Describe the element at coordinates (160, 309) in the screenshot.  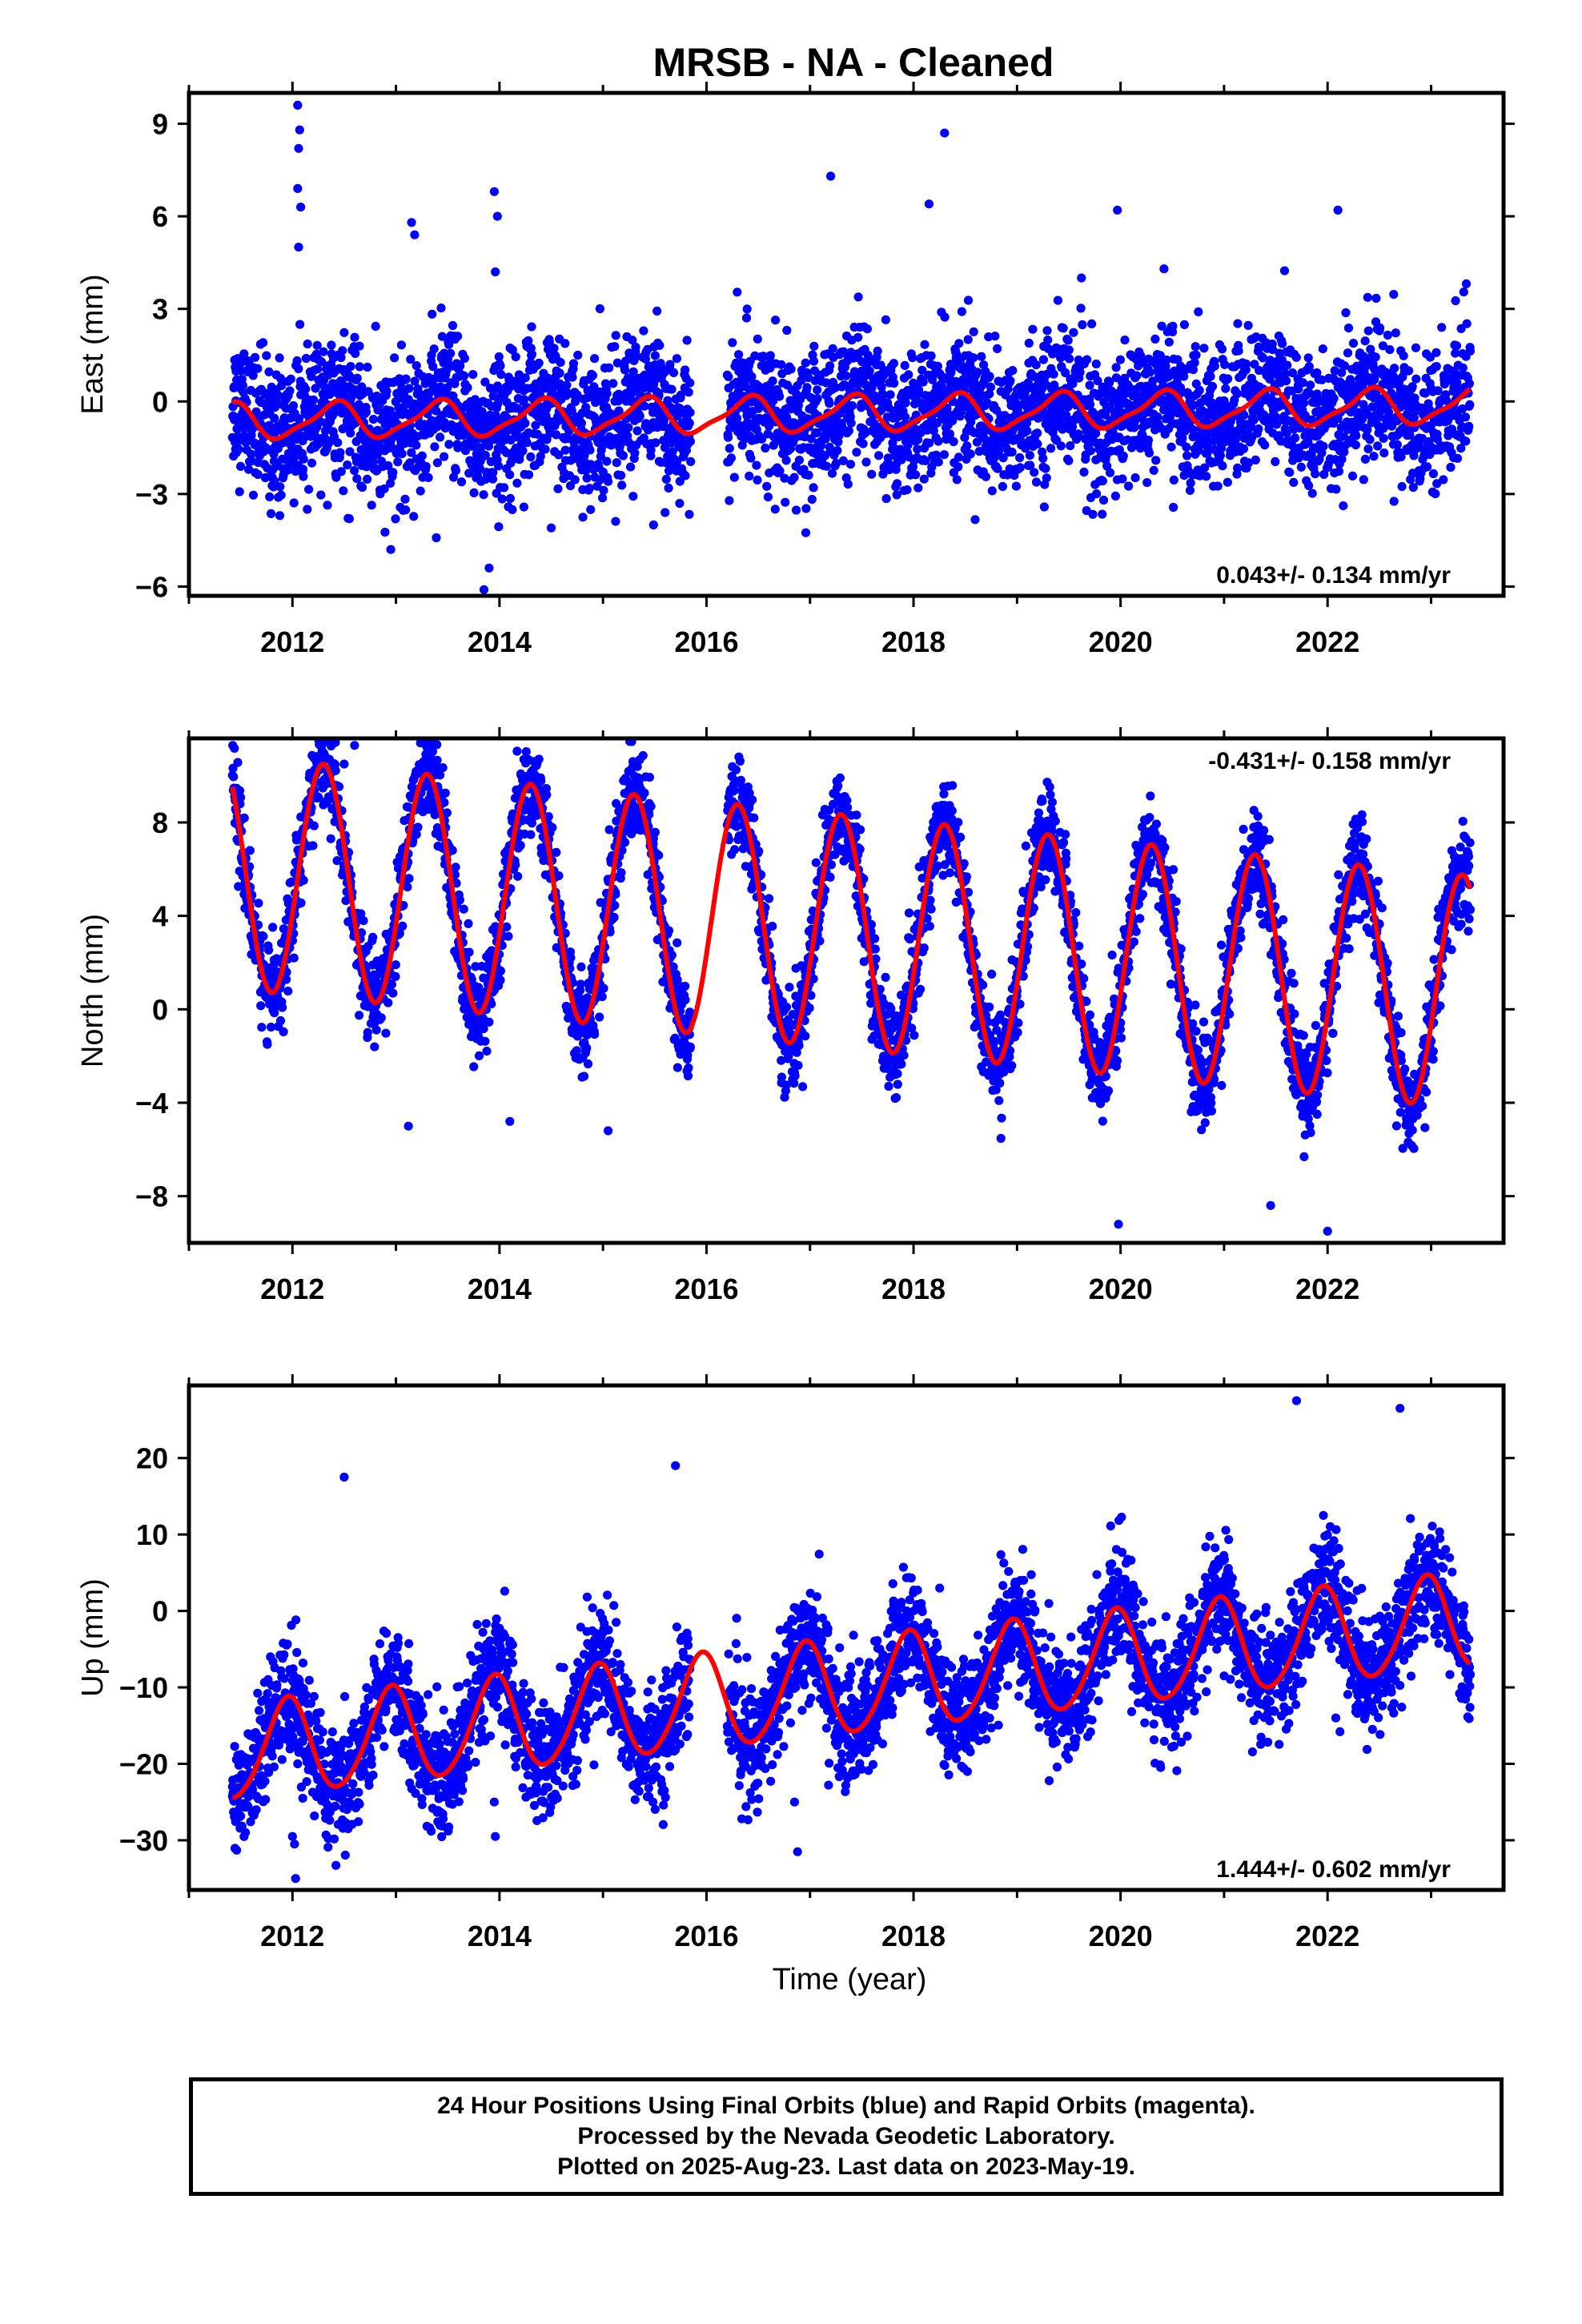
I see `y-tick-label: 3` at that location.